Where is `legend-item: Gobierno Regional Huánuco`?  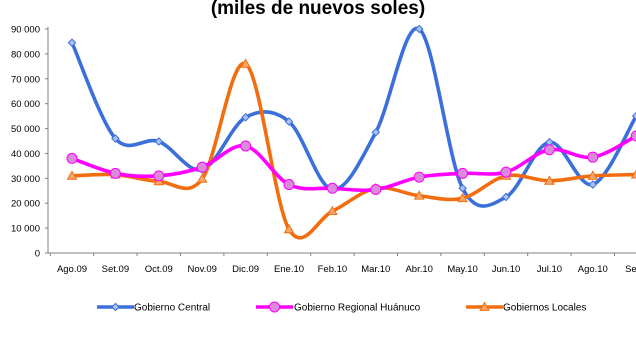 legend-item: Gobierno Regional Huánuco is located at coordinates (338, 307).